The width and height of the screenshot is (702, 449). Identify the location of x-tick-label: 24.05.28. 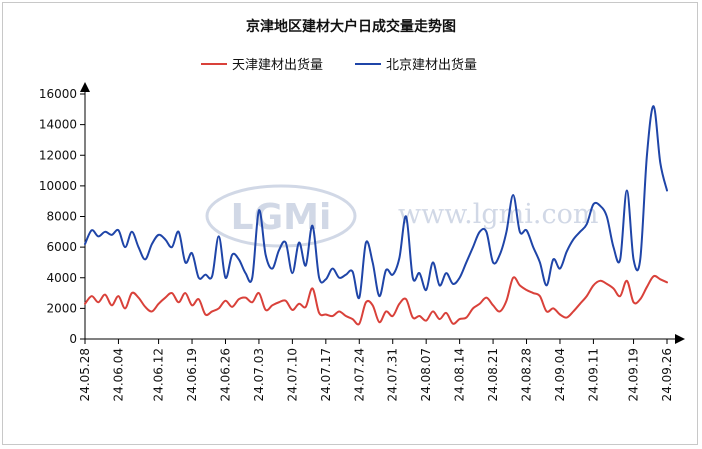
(85, 374).